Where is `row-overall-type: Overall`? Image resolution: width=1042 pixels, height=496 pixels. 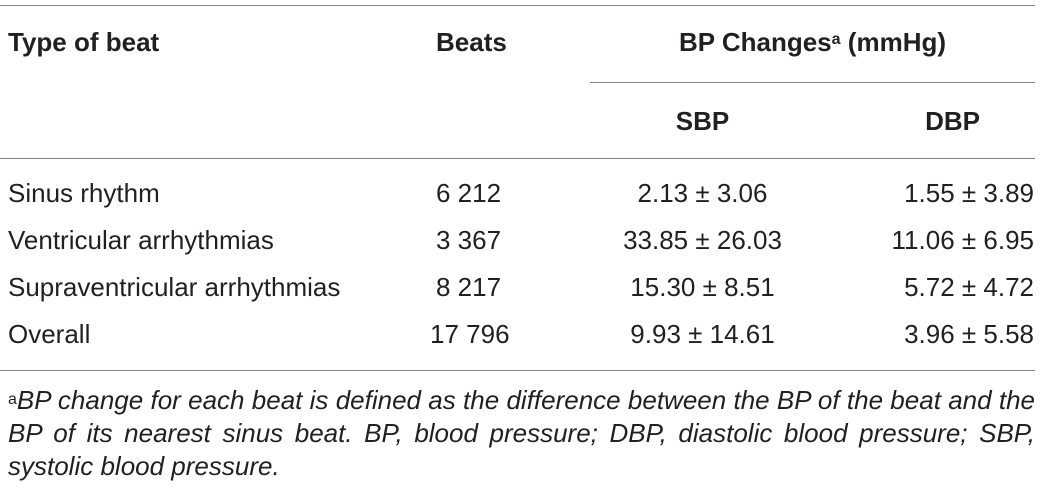 row-overall-type: Overall is located at coordinates (49, 334).